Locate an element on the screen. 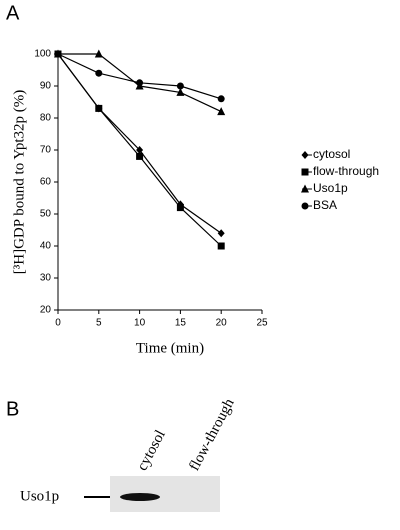 This screenshot has height=530, width=400. x-tick-label: 5 is located at coordinates (99, 323).